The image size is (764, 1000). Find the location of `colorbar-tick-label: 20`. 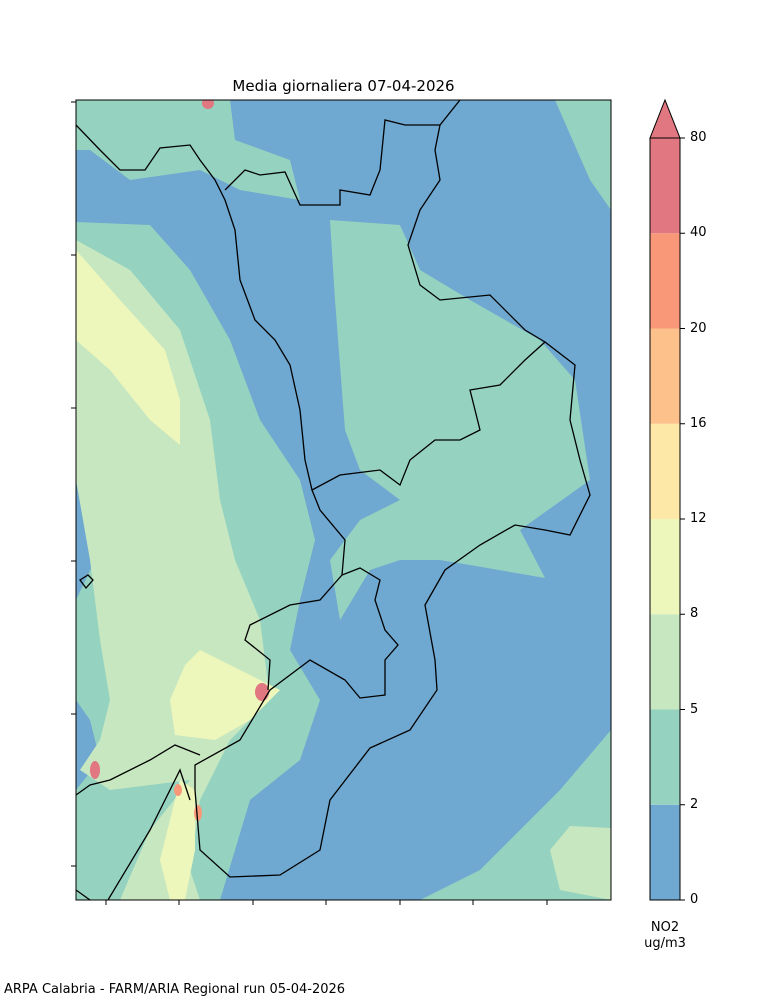

colorbar-tick-label: 20 is located at coordinates (698, 328).